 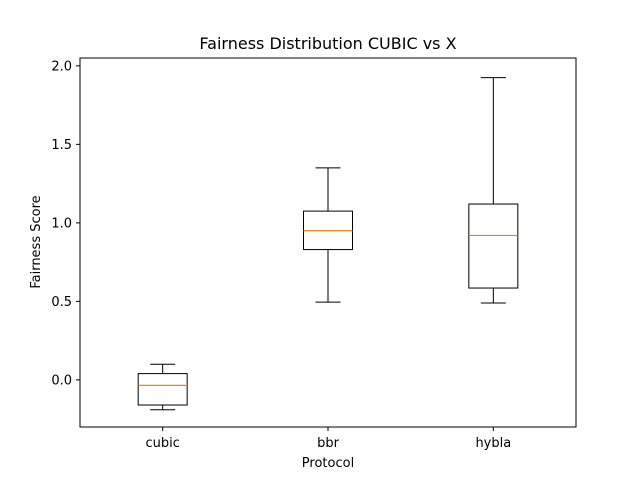 What do you see at coordinates (162, 443) in the screenshot?
I see `x-tick-label: cubic` at bounding box center [162, 443].